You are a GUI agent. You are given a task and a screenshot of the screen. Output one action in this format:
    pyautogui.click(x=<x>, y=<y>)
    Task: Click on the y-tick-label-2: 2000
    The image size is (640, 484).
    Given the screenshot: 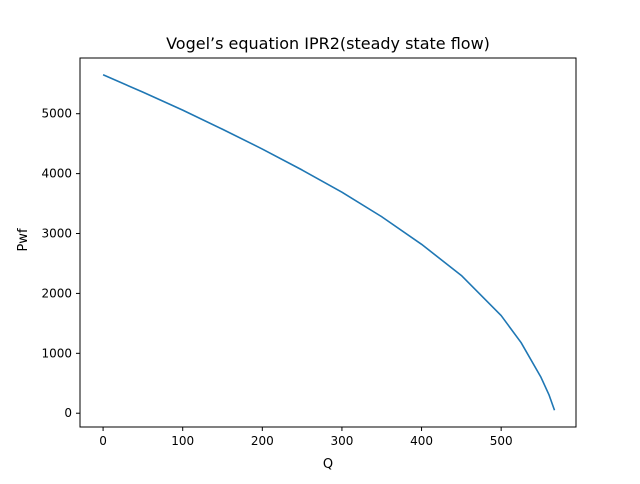 What is the action you would take?
    pyautogui.click(x=56, y=293)
    